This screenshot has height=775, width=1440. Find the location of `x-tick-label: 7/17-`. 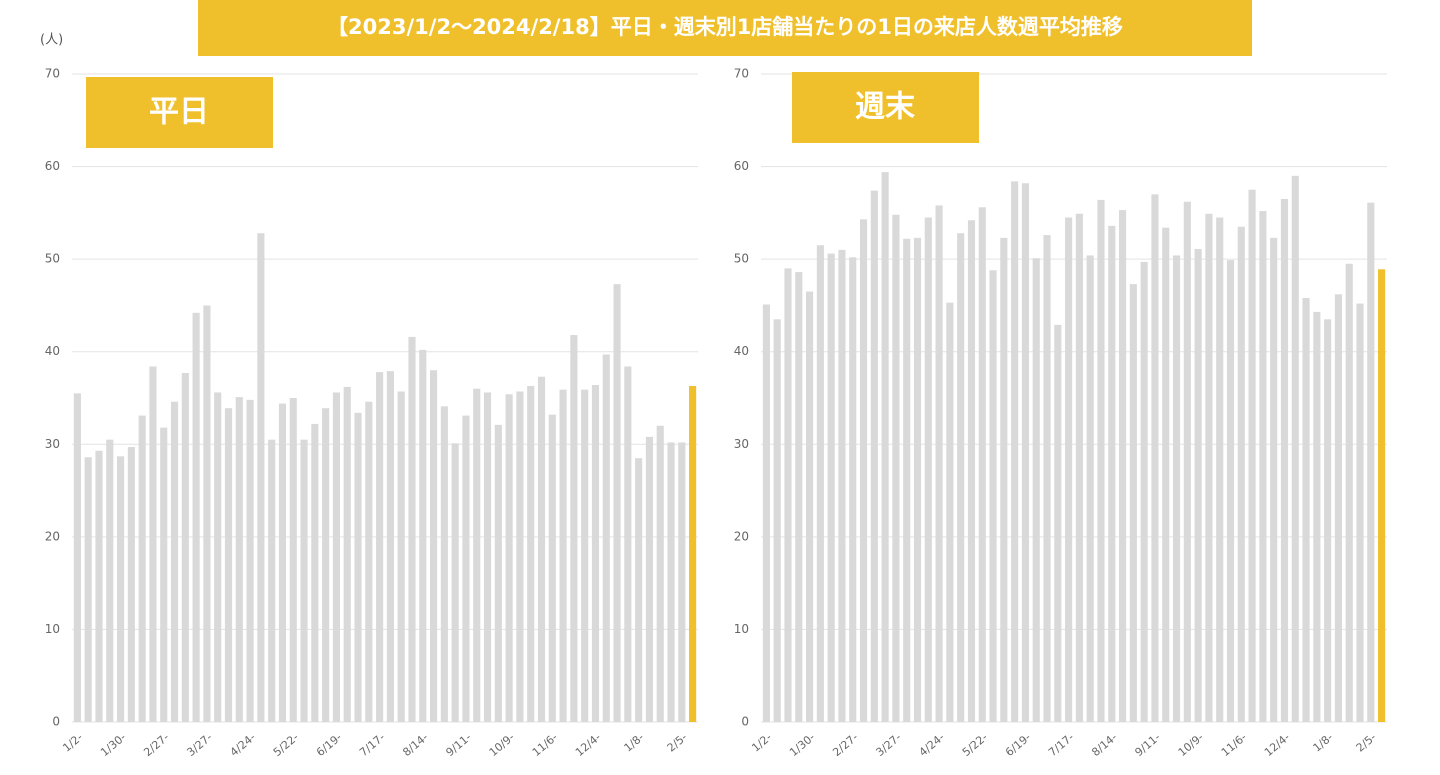

x-tick-label: 7/17- is located at coordinates (372, 745).